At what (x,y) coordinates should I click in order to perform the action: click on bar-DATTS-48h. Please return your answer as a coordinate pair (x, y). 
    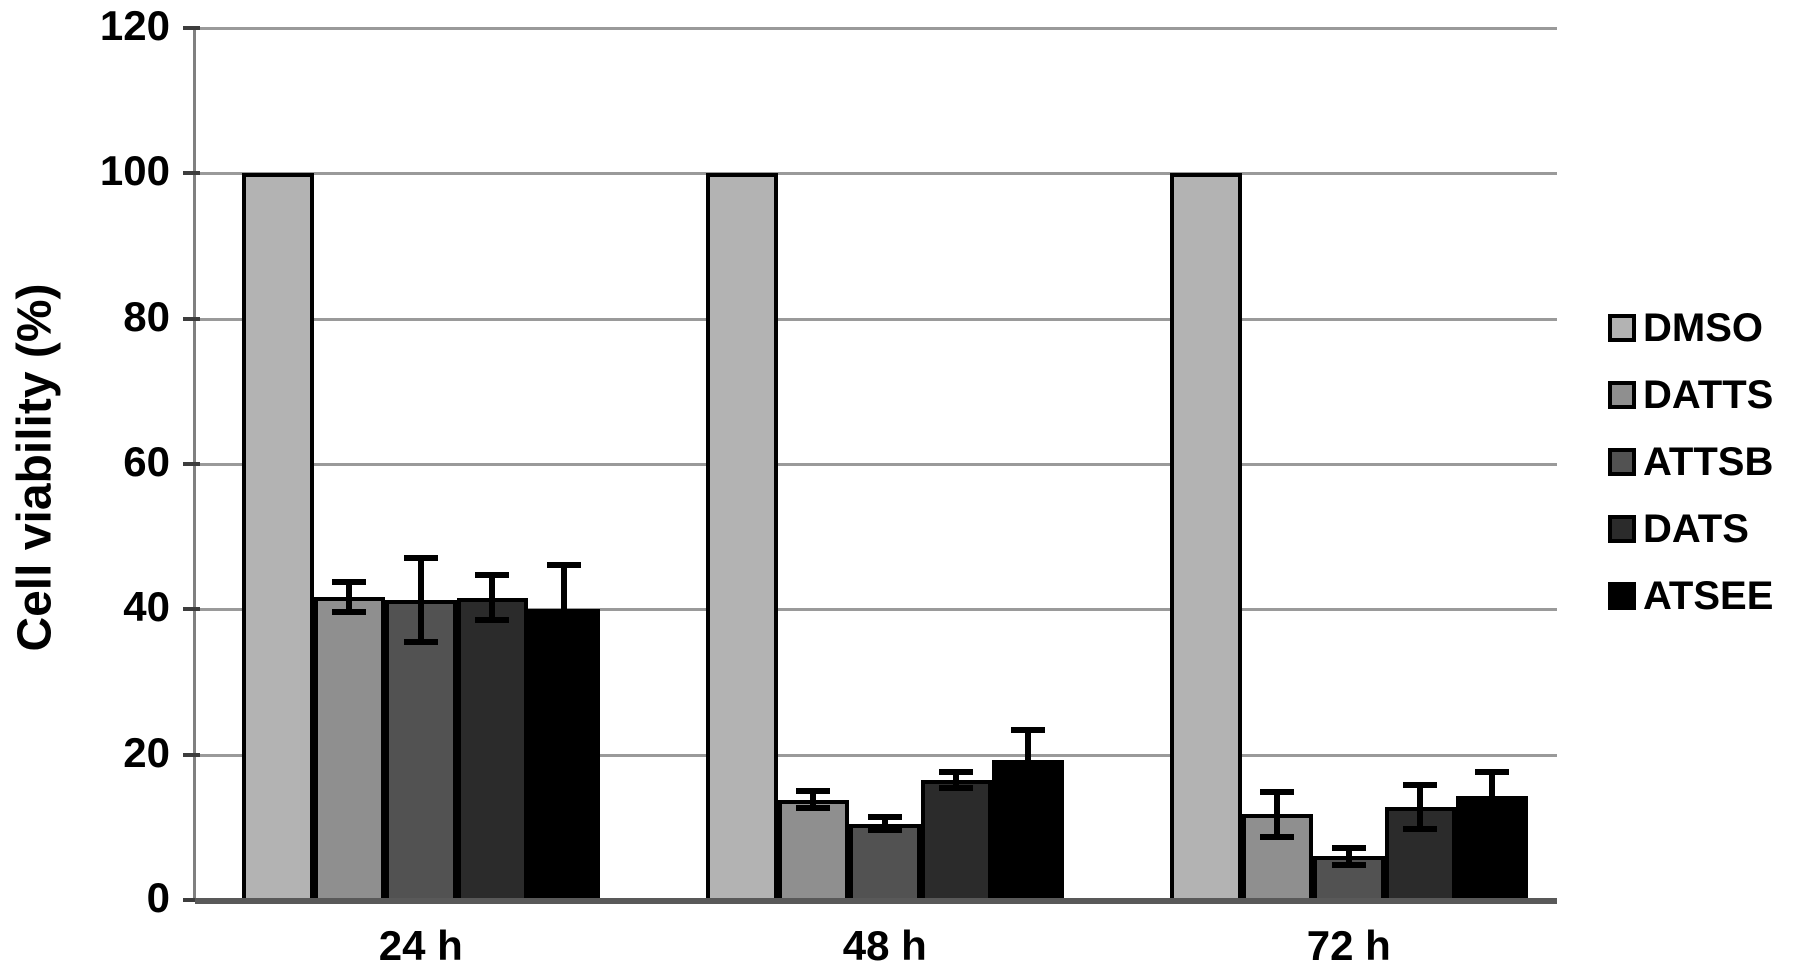
    Looking at the image, I should click on (813, 850).